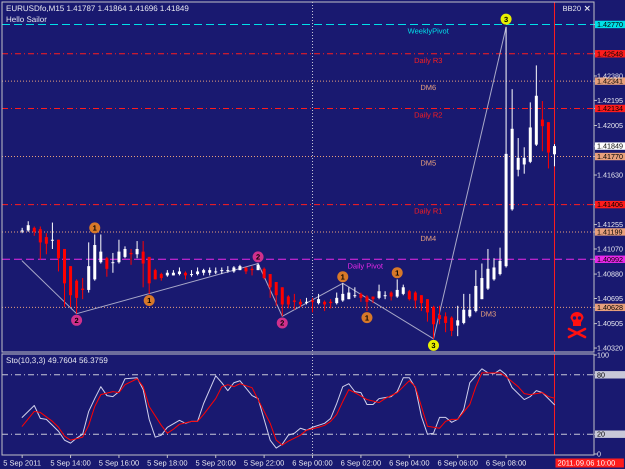 This screenshot has width=625, height=469. Describe the element at coordinates (27, 19) in the screenshot. I see `text: Hello Sailor` at that location.